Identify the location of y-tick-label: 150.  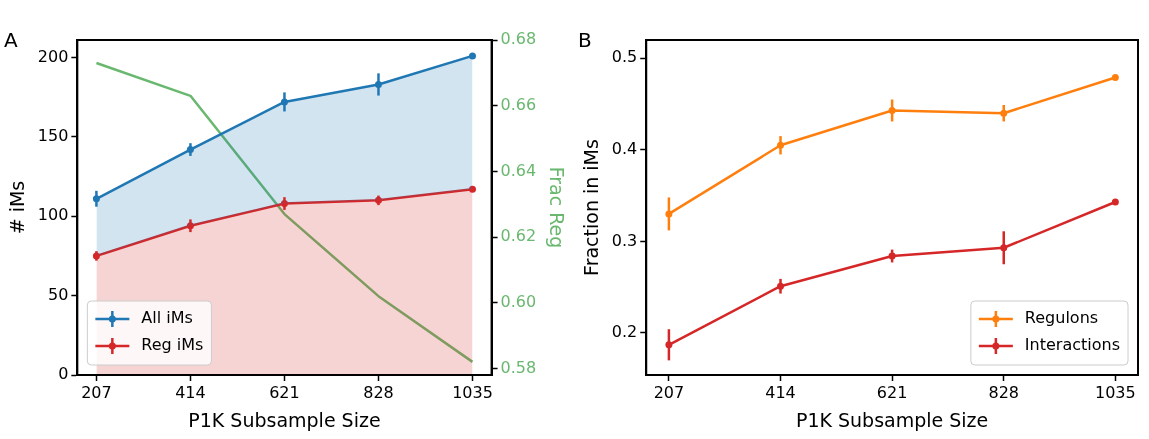
(53, 135).